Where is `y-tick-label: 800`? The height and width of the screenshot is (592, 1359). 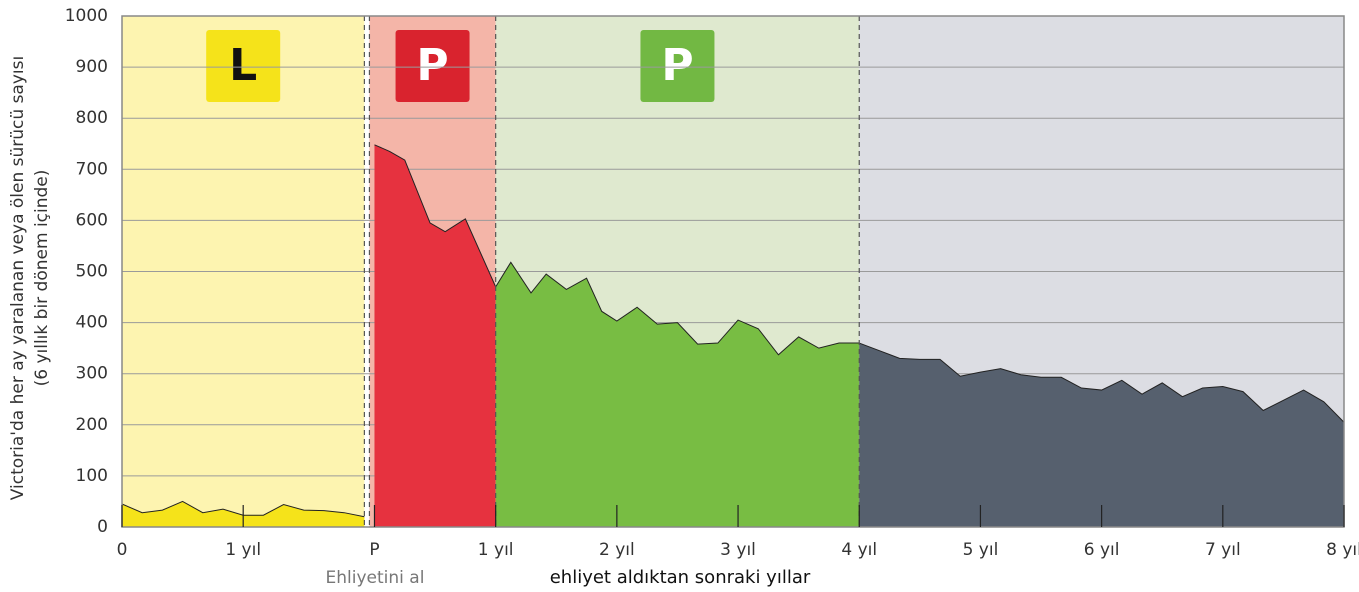 y-tick-label: 800 is located at coordinates (92, 118).